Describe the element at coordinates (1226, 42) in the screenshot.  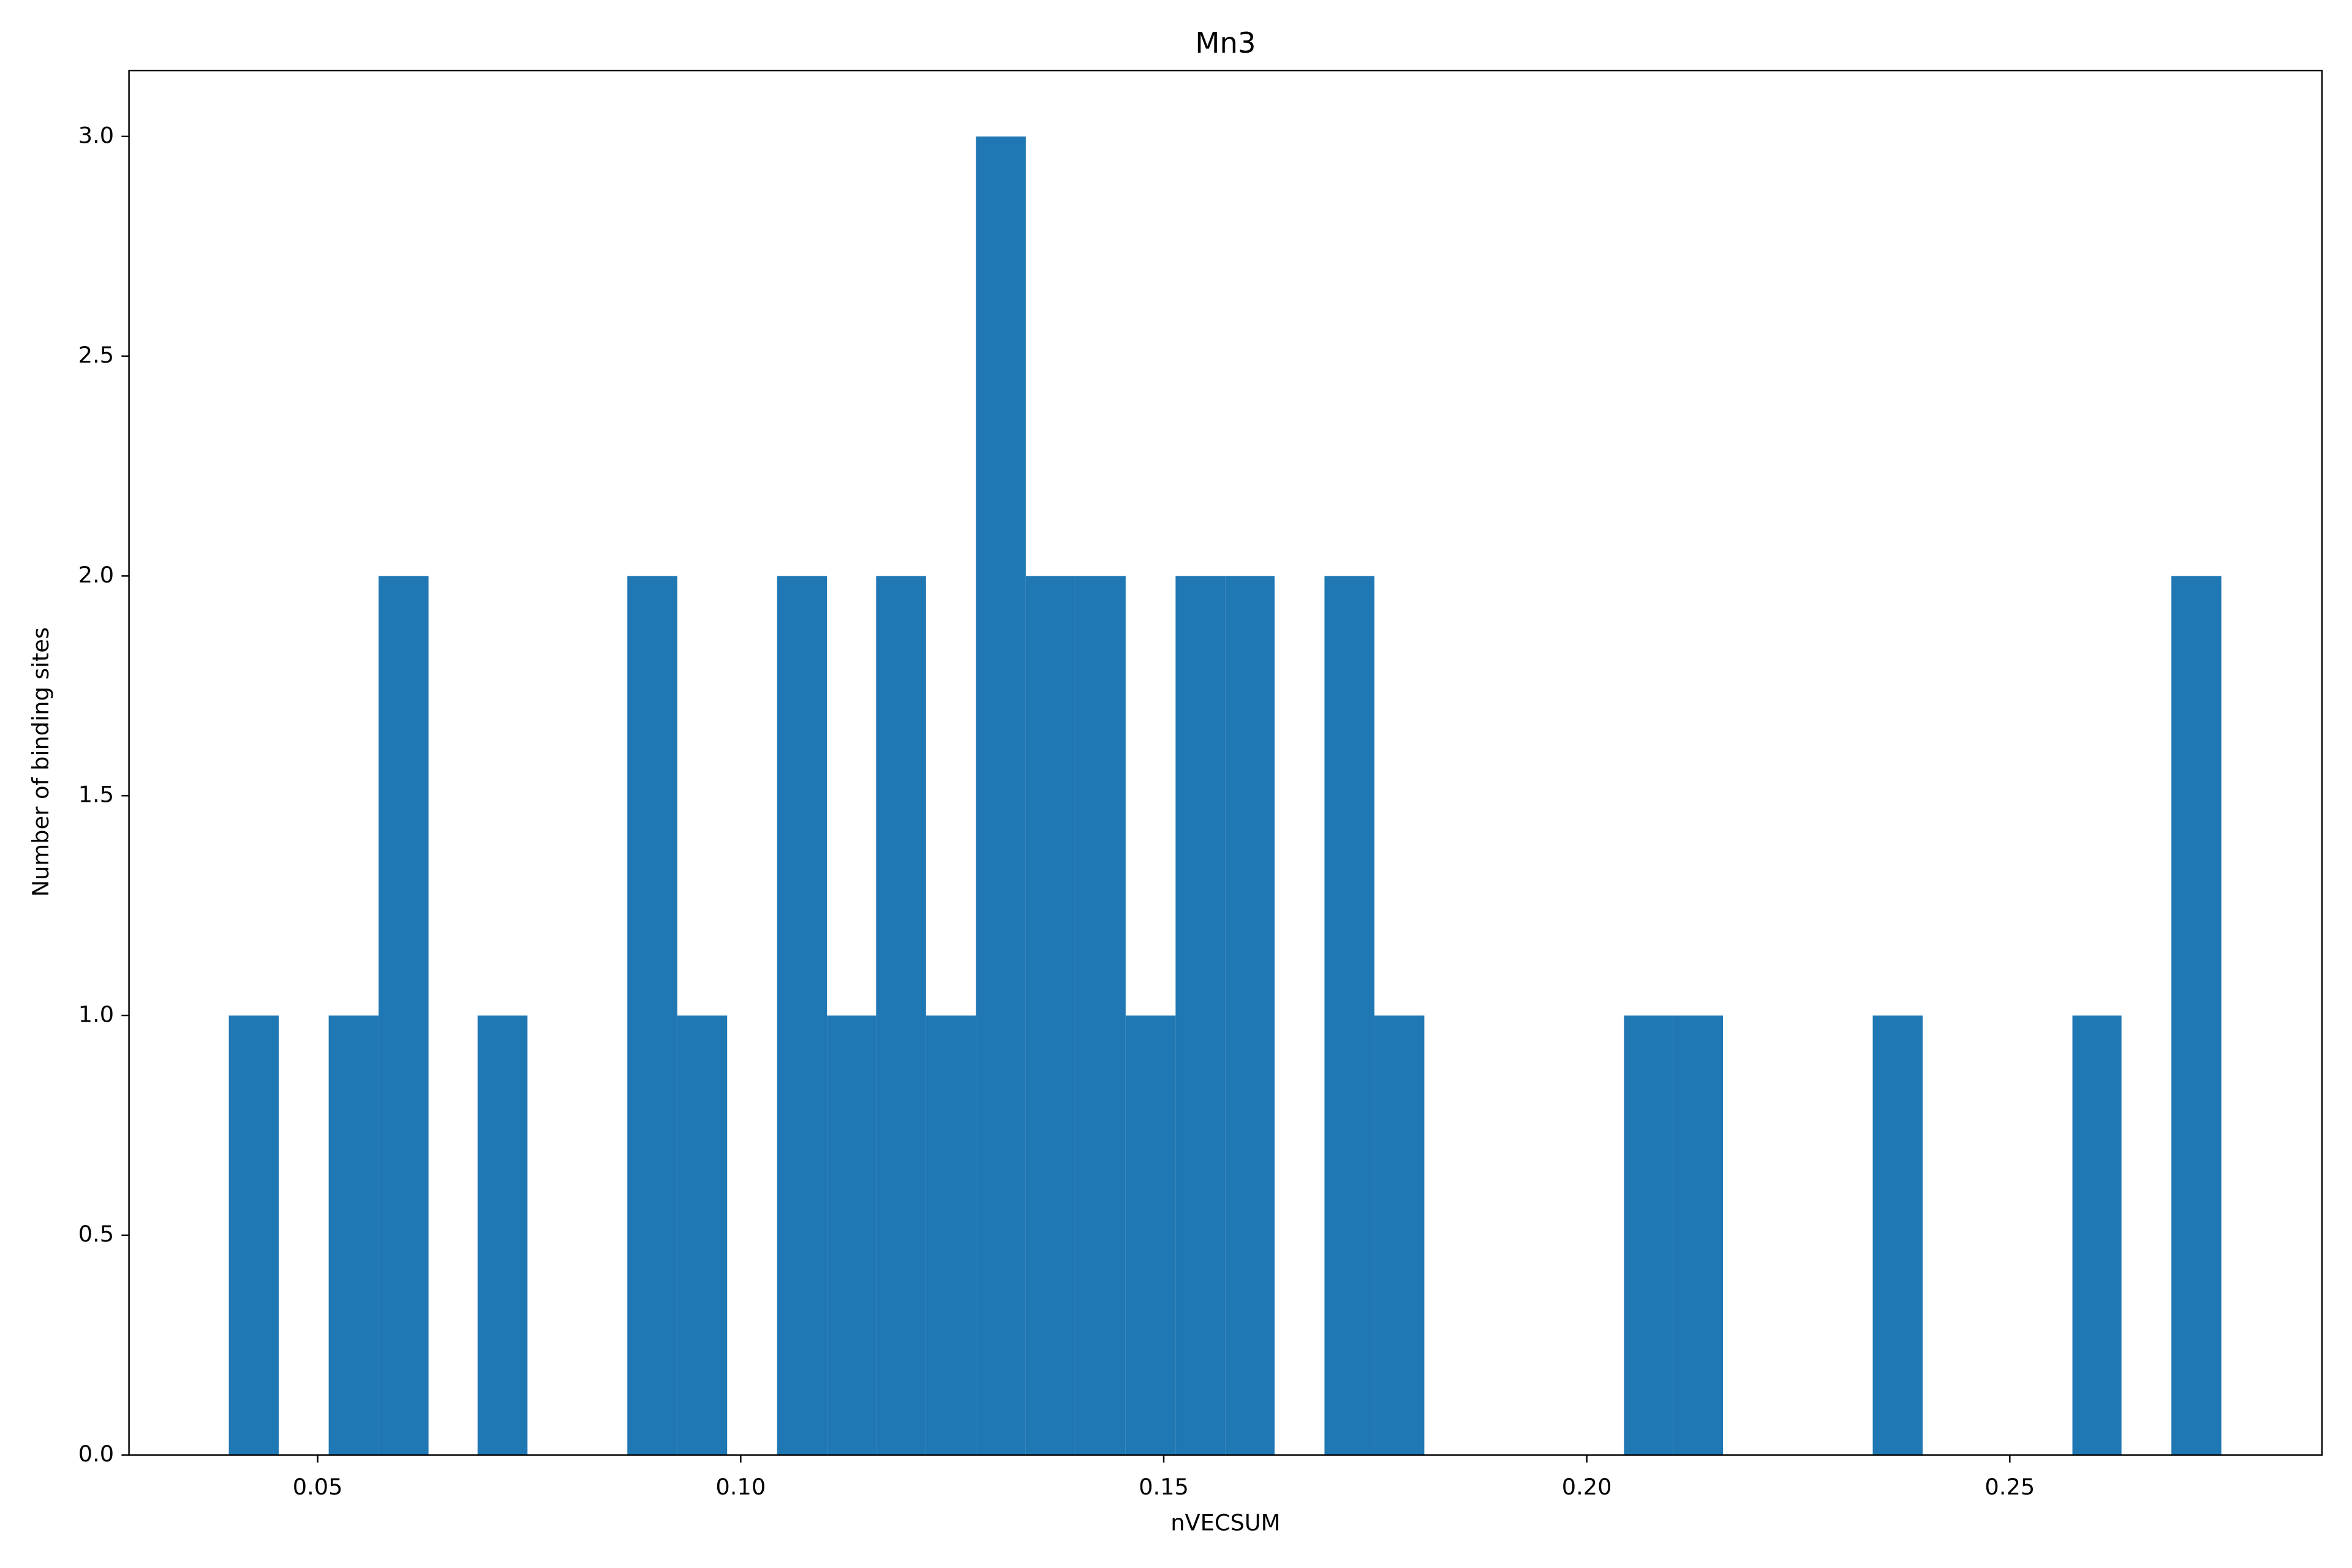
I see `chart-title: Mn3` at that location.